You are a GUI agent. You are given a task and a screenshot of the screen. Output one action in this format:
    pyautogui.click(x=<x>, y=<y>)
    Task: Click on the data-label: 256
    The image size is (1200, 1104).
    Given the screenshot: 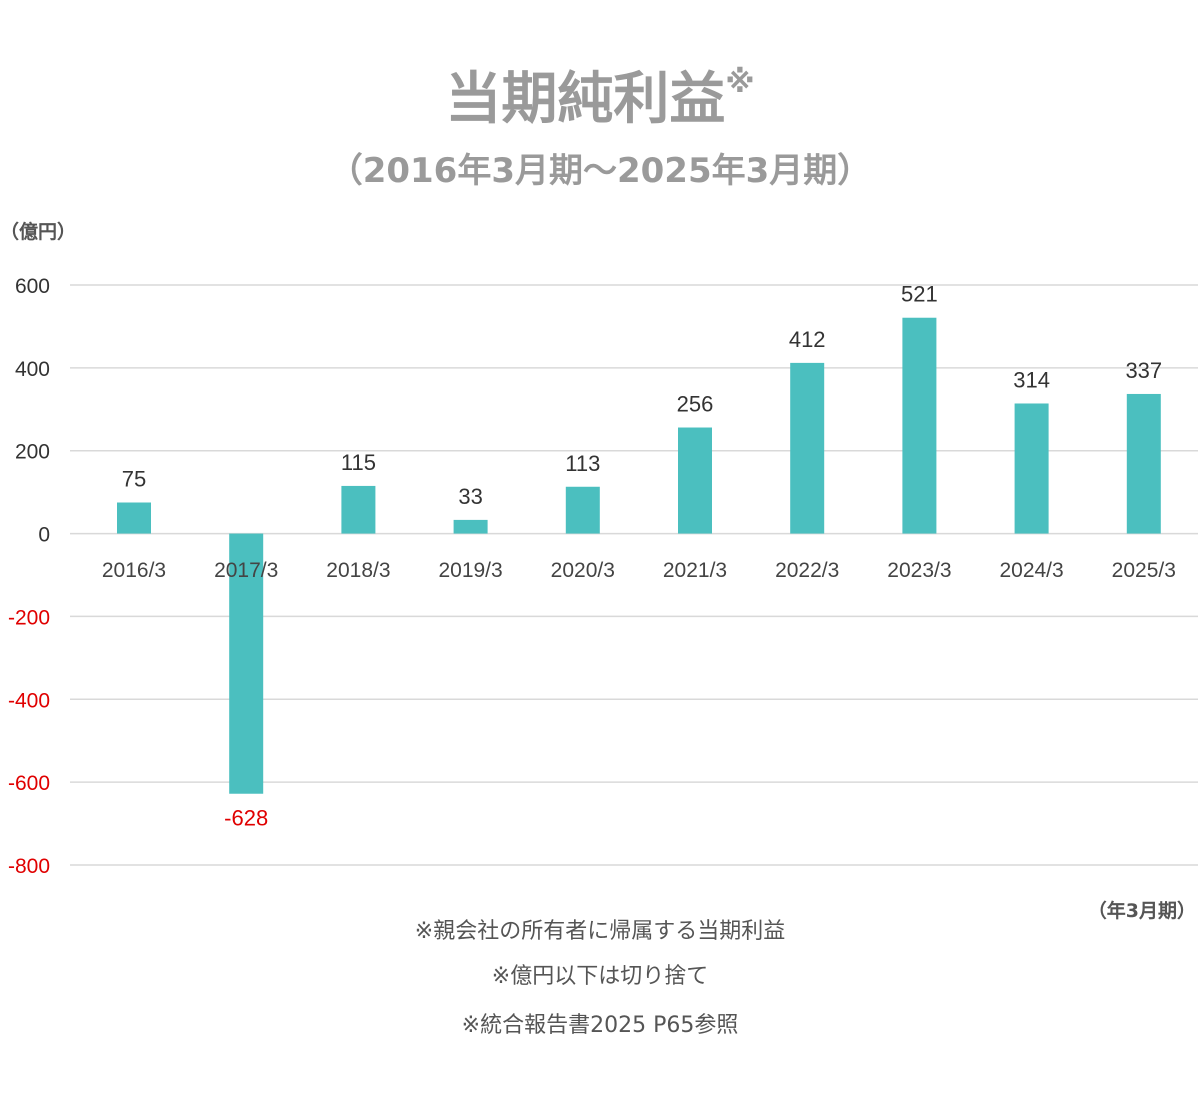 What is the action you would take?
    pyautogui.click(x=695, y=404)
    